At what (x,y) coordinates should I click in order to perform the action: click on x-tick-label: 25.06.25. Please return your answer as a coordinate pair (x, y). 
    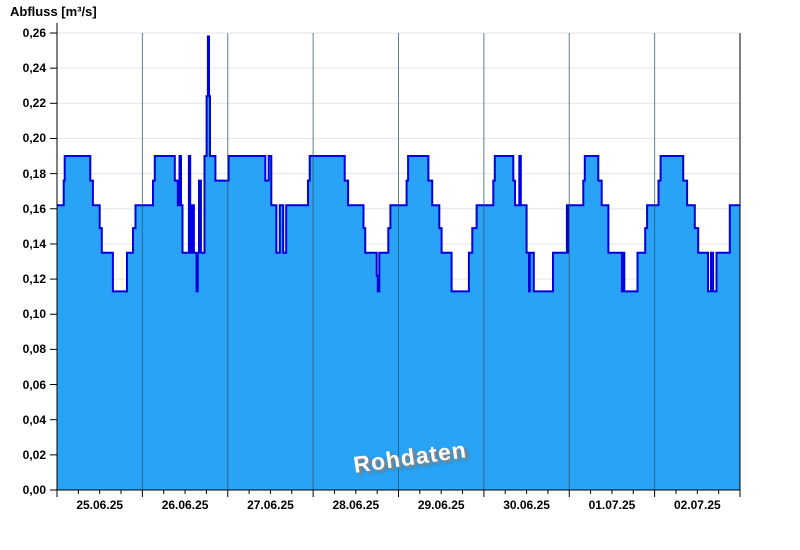
    Looking at the image, I should click on (100, 505).